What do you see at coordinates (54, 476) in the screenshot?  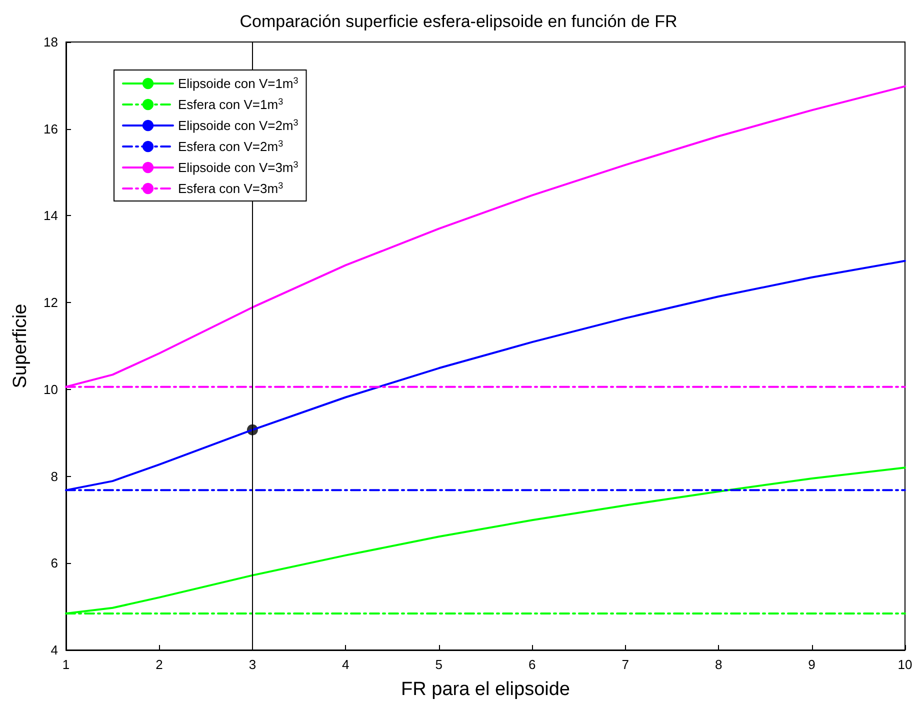 I see `y-tick-label: 8` at bounding box center [54, 476].